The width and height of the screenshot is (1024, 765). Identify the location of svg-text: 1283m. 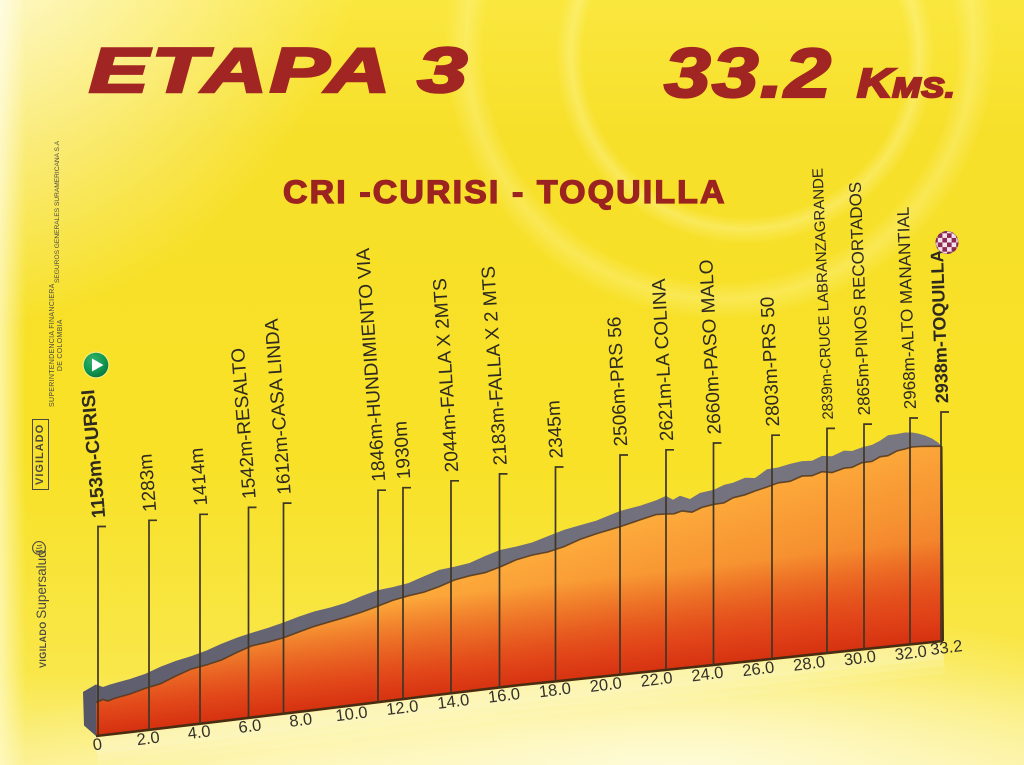
(148, 483).